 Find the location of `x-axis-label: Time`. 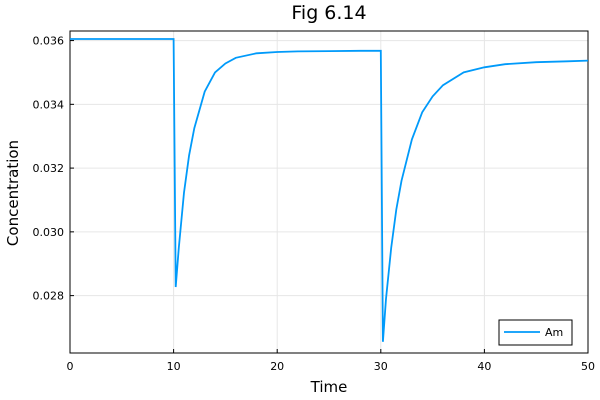

x-axis-label: Time is located at coordinates (329, 387).